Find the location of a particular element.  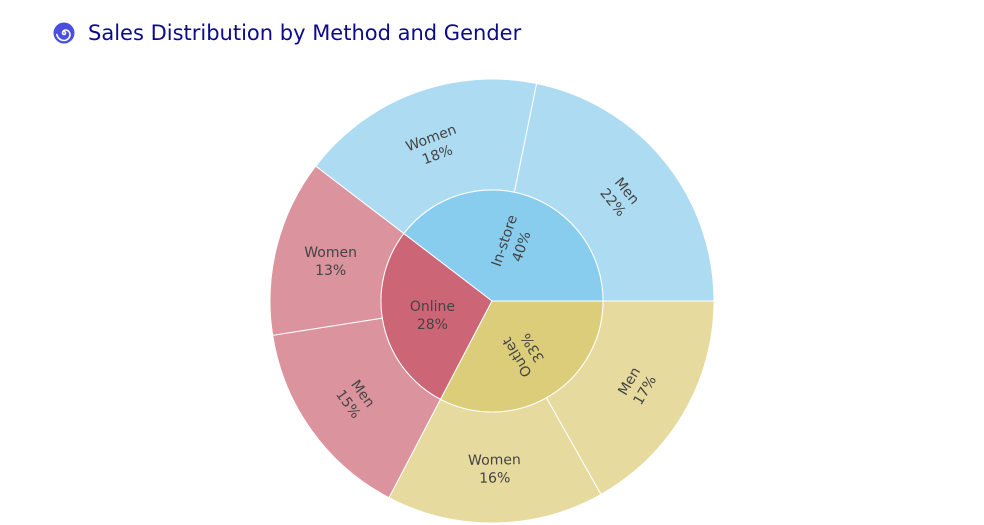

label-online-name: Online is located at coordinates (432, 307).